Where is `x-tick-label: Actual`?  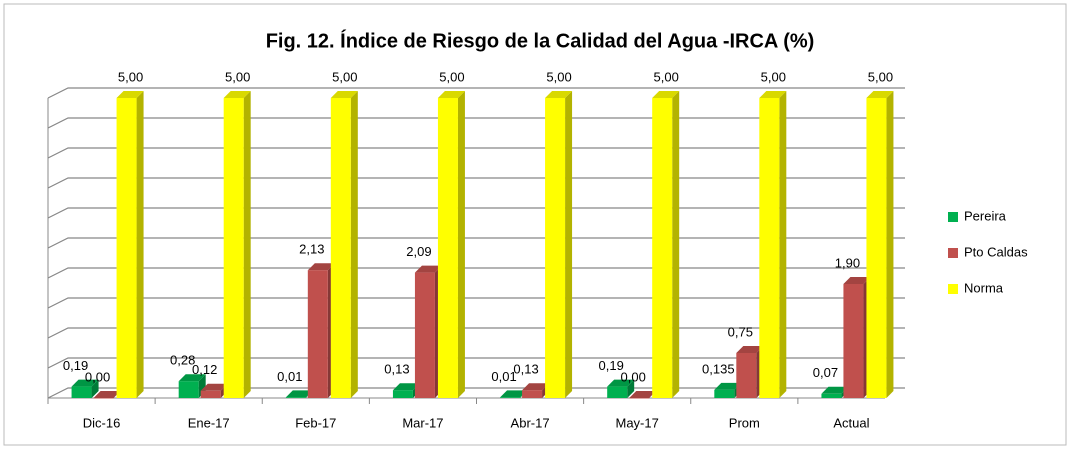
x-tick-label: Actual is located at coordinates (851, 422).